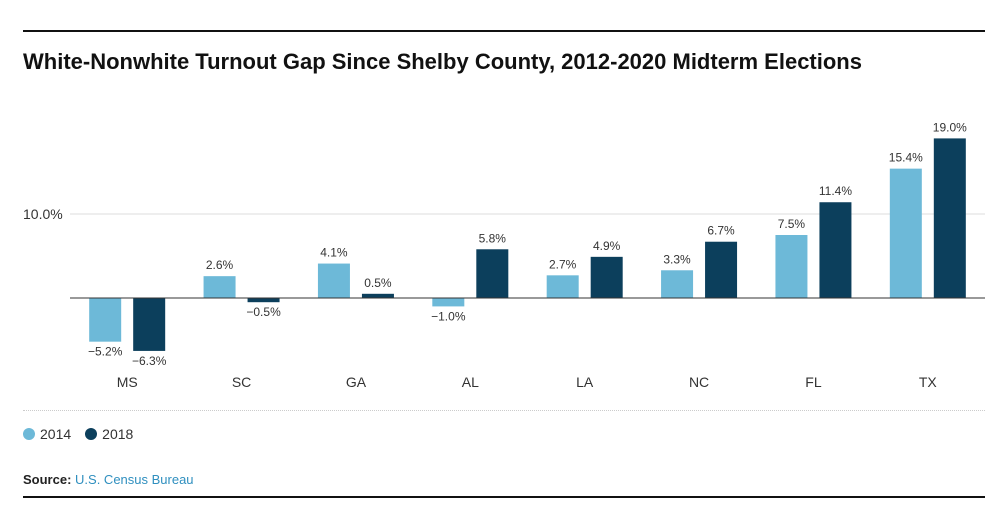 This screenshot has height=522, width=1000. What do you see at coordinates (721, 231) in the screenshot?
I see `data-label-NC-2018: 6.7%` at bounding box center [721, 231].